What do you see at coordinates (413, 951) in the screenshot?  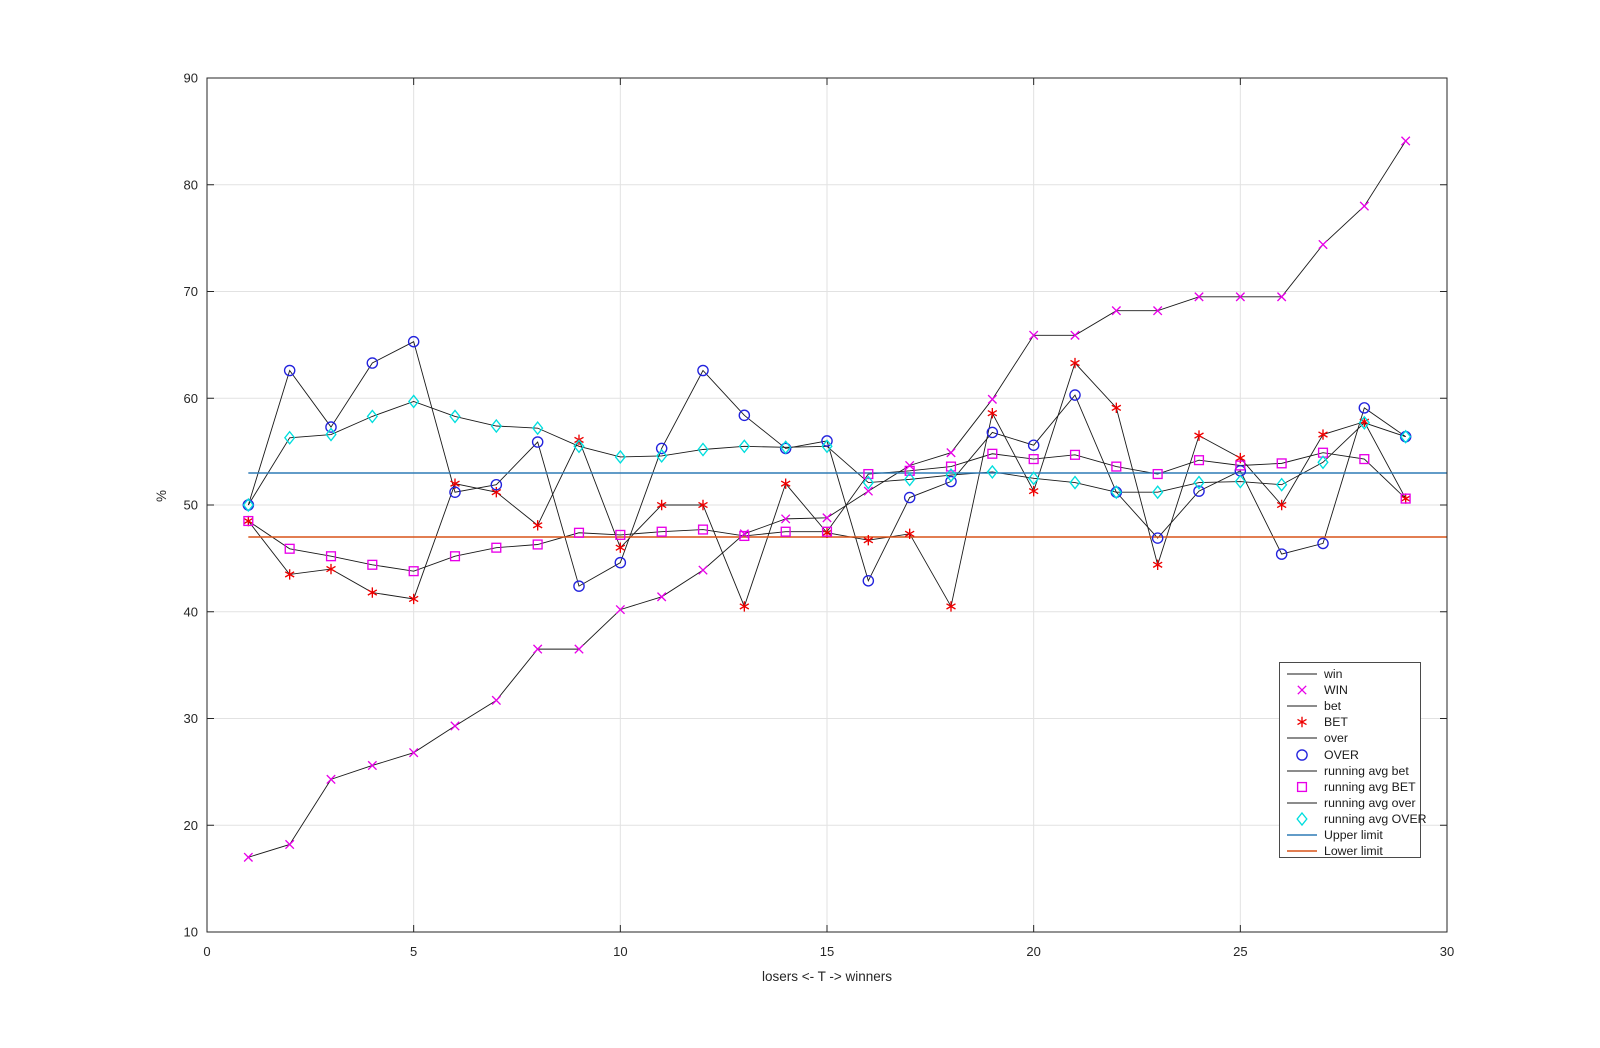 I see `x-tick-label: 5` at bounding box center [413, 951].